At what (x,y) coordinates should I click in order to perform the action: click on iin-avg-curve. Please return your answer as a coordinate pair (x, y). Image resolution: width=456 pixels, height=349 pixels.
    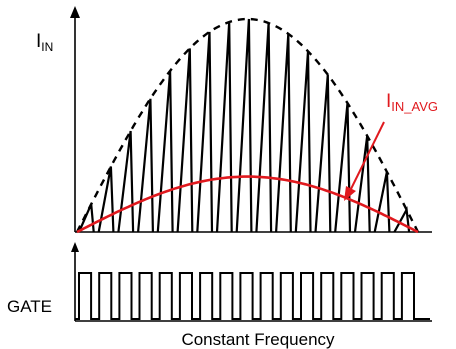
    Looking at the image, I should click on (247, 204).